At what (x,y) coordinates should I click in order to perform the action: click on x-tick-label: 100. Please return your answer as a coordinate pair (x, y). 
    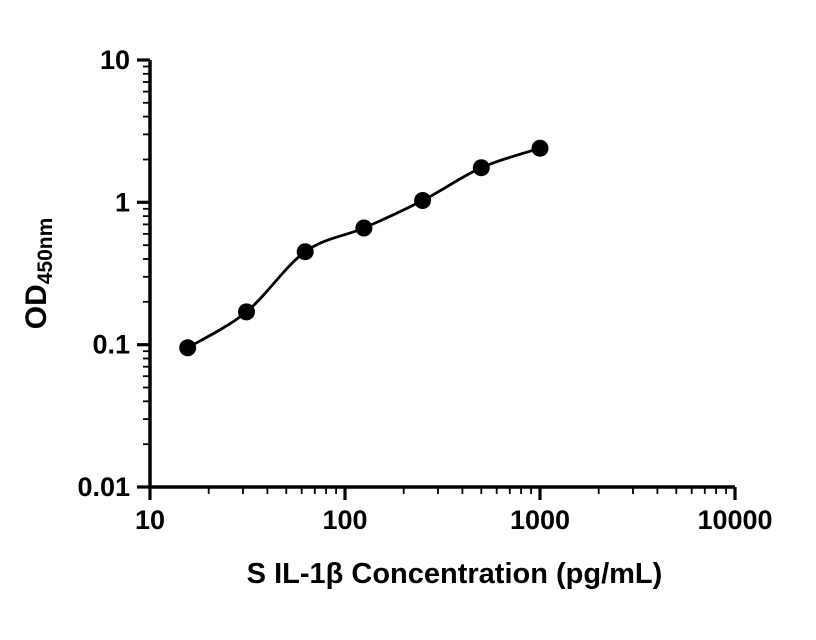
    Looking at the image, I should click on (344, 520).